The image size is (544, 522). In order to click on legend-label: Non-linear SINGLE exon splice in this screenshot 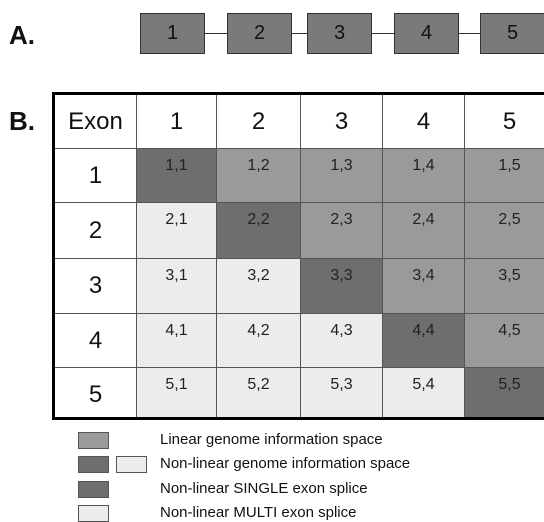, I will do `click(264, 488)`.